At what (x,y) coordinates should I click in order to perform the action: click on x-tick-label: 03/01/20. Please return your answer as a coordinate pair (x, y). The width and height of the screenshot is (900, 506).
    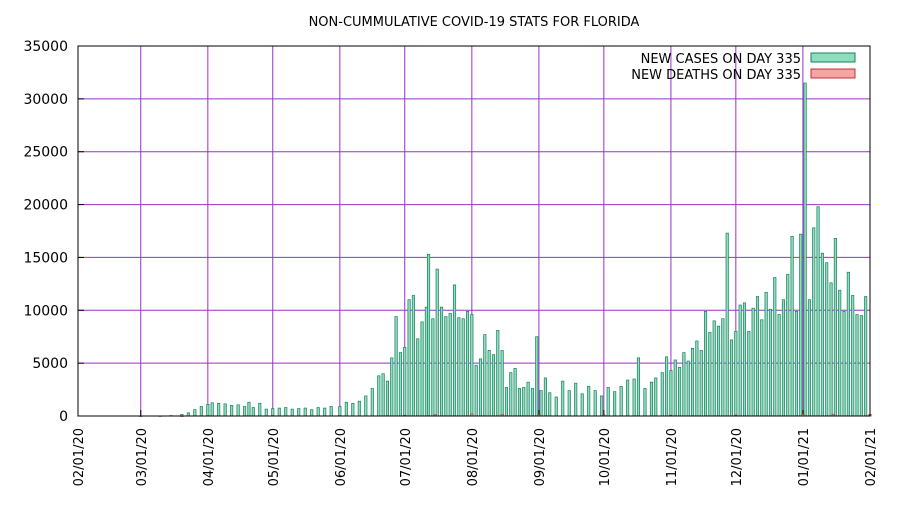
    Looking at the image, I should click on (142, 457).